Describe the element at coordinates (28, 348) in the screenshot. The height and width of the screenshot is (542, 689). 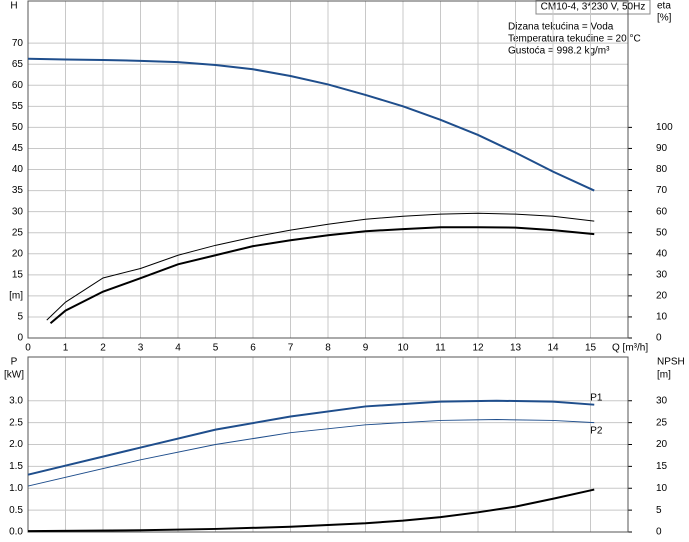
I see `x-tick-label: 0` at that location.